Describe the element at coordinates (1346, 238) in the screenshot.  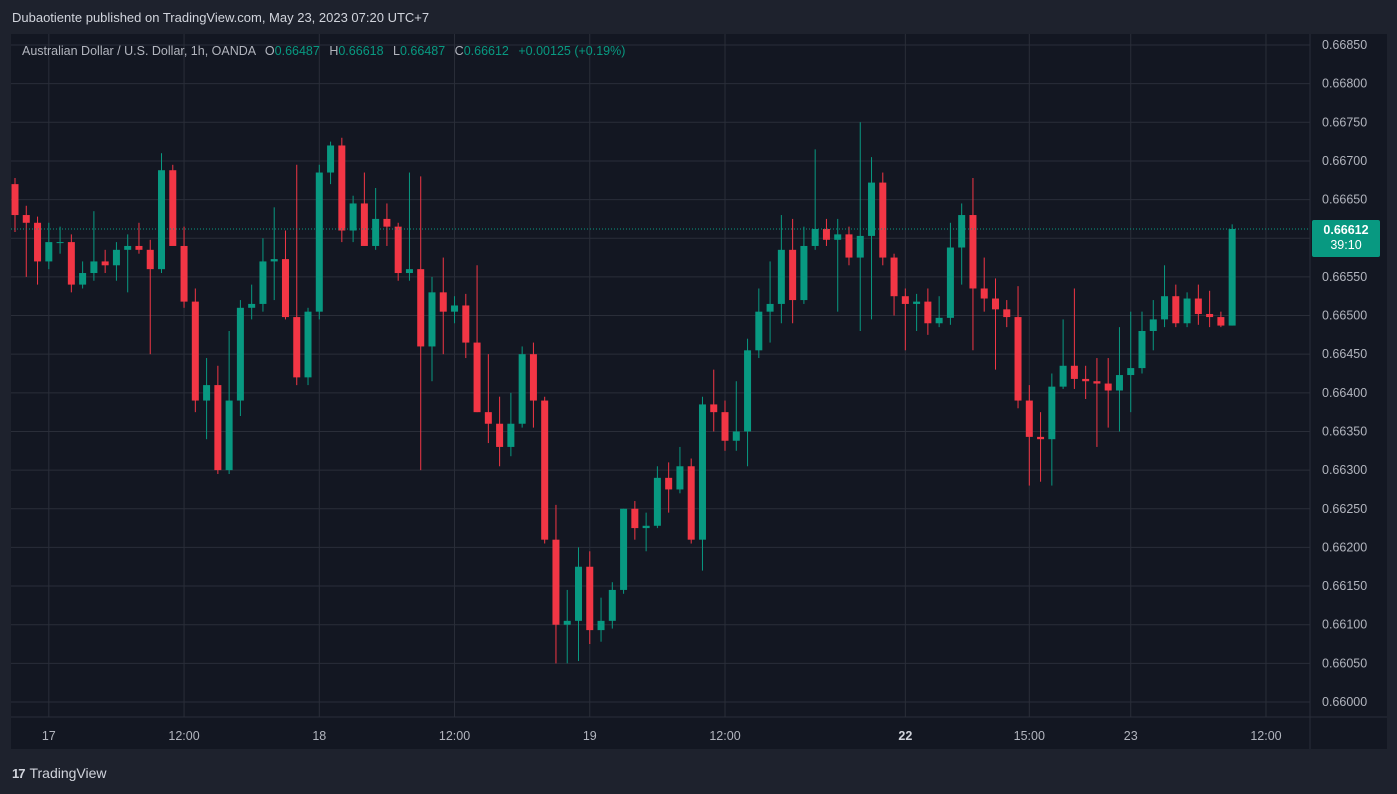
I see `last-price-label: 0.66612 39:10` at that location.